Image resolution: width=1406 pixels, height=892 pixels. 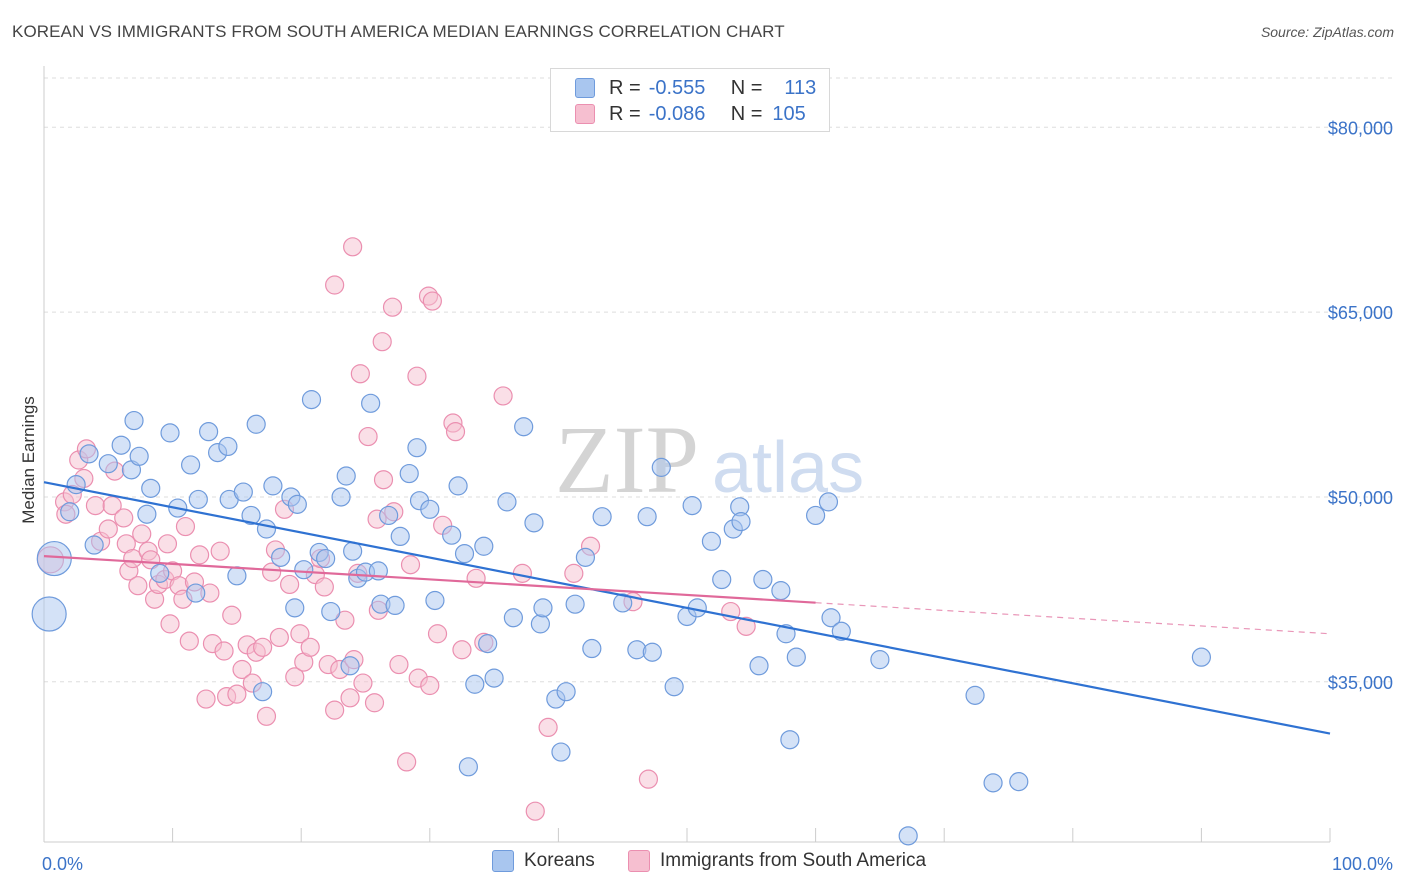 I want to click on legend-swatch-koreans, so click(x=585, y=88).